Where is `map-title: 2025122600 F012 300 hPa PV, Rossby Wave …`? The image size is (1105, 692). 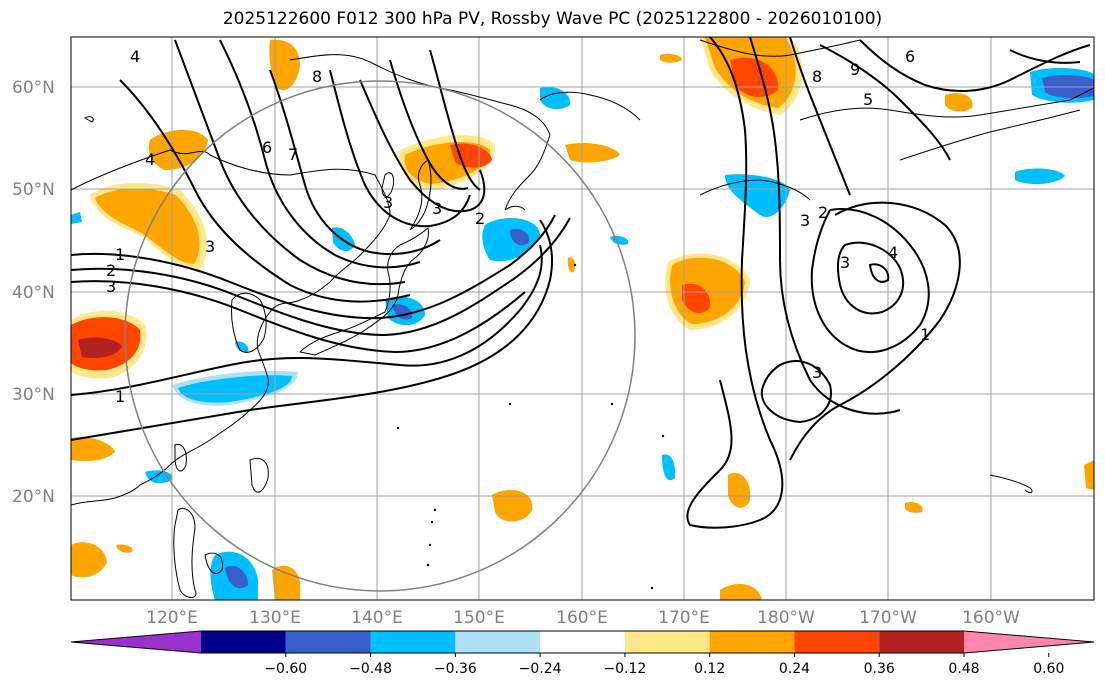 map-title: 2025122600 F012 300 hPa PV, Rossby Wave … is located at coordinates (552, 19).